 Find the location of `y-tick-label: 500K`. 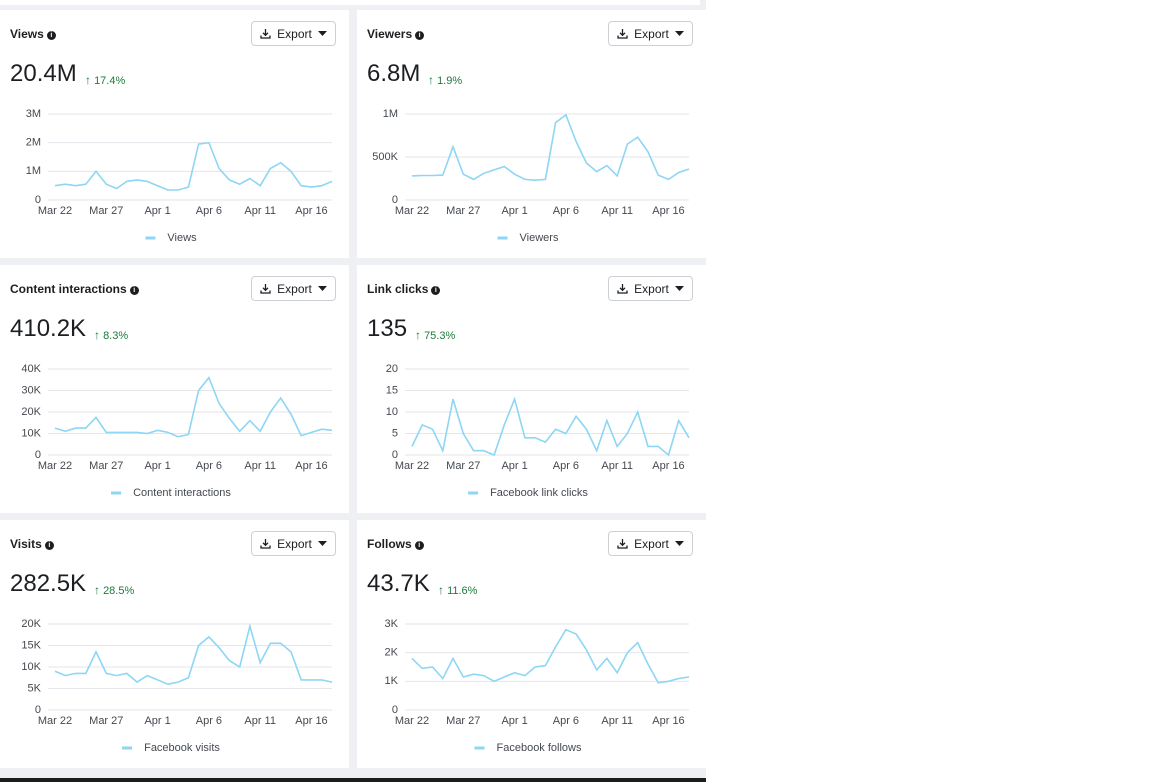

y-tick-label: 500K is located at coordinates (385, 157).